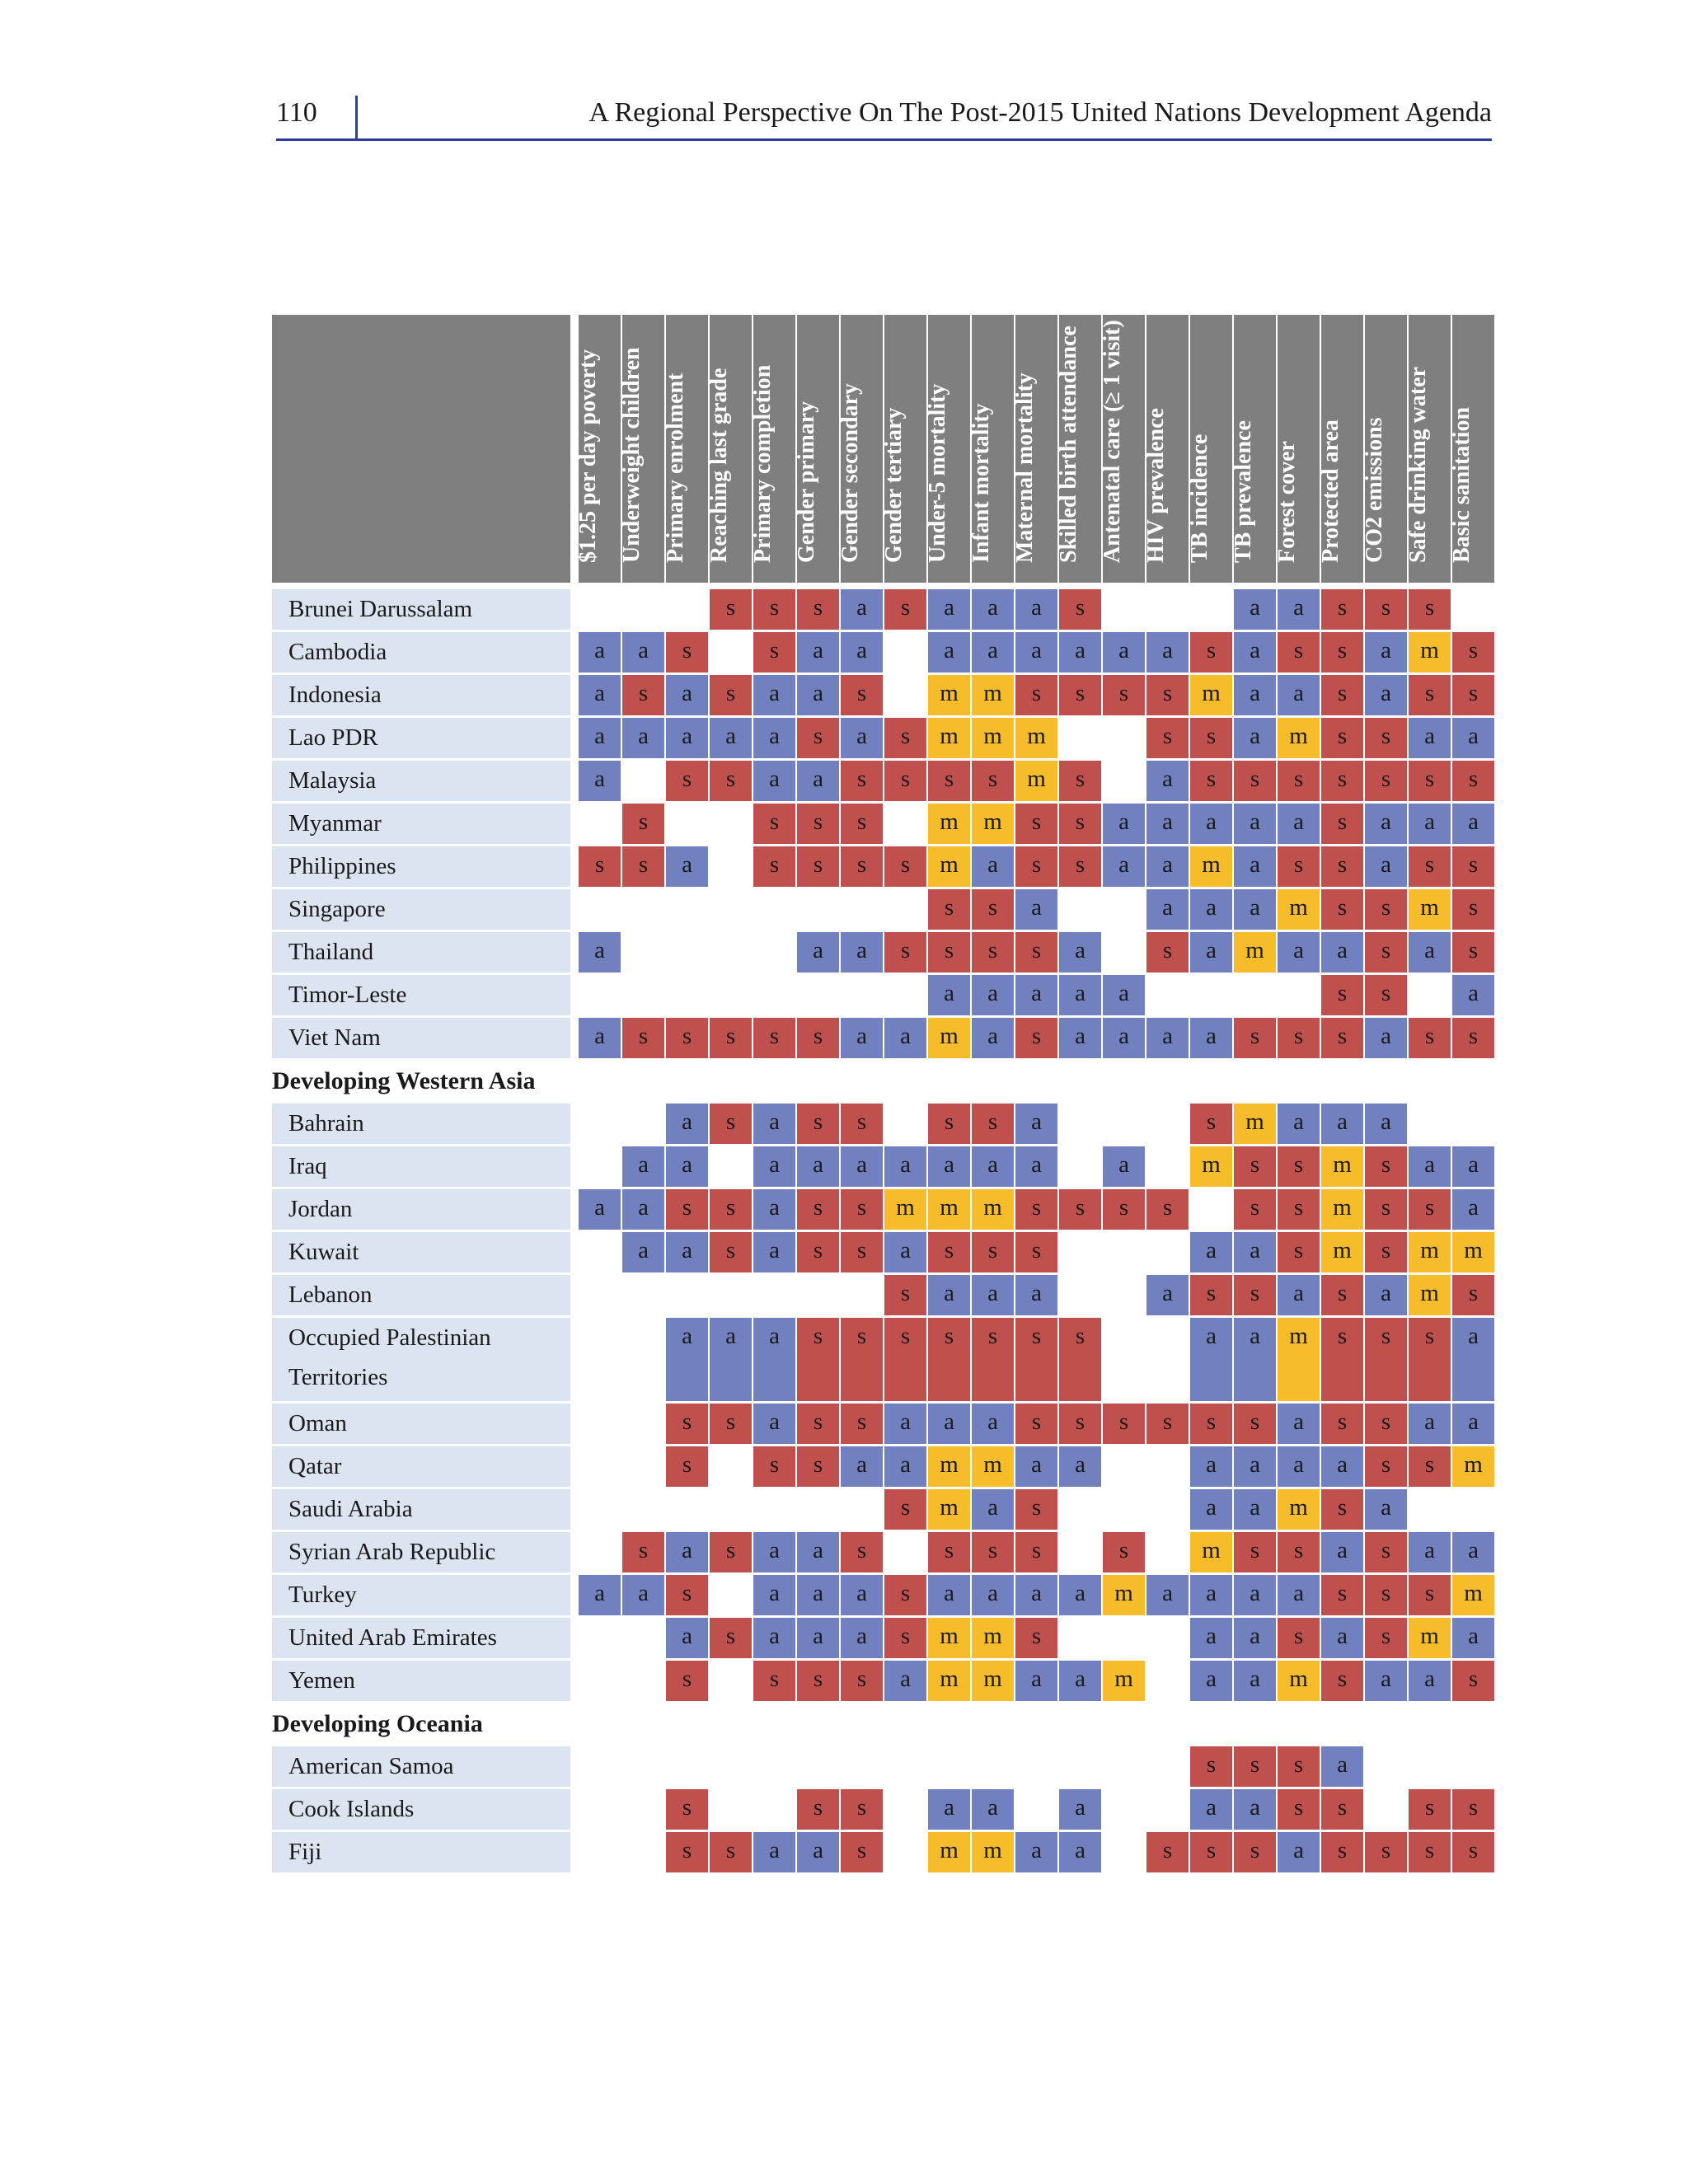  What do you see at coordinates (772, 449) in the screenshot?
I see `column-header: Primary completion` at bounding box center [772, 449].